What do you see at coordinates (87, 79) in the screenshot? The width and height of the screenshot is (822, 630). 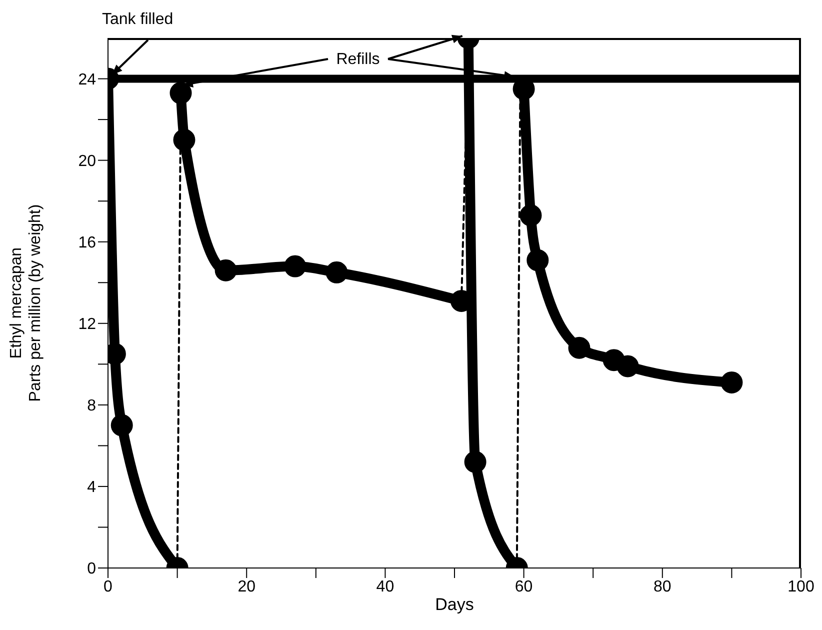 I see `y-tick-label: 24` at bounding box center [87, 79].